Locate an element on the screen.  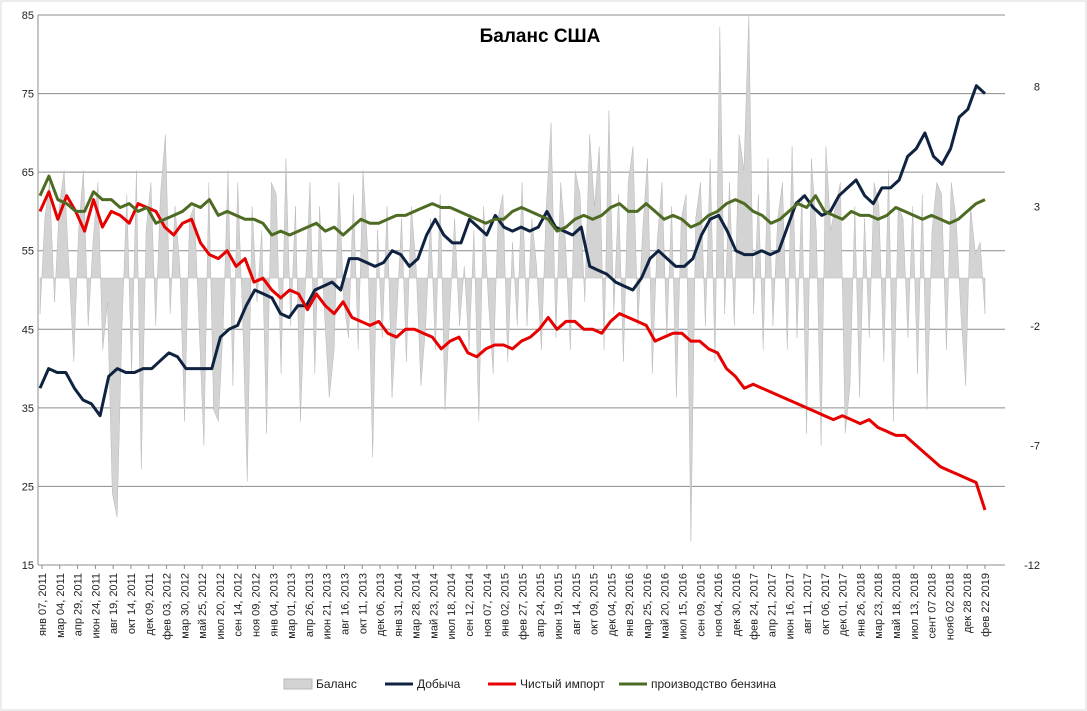
x-tick-label: июн 19, 2015 is located at coordinates (559, 606).